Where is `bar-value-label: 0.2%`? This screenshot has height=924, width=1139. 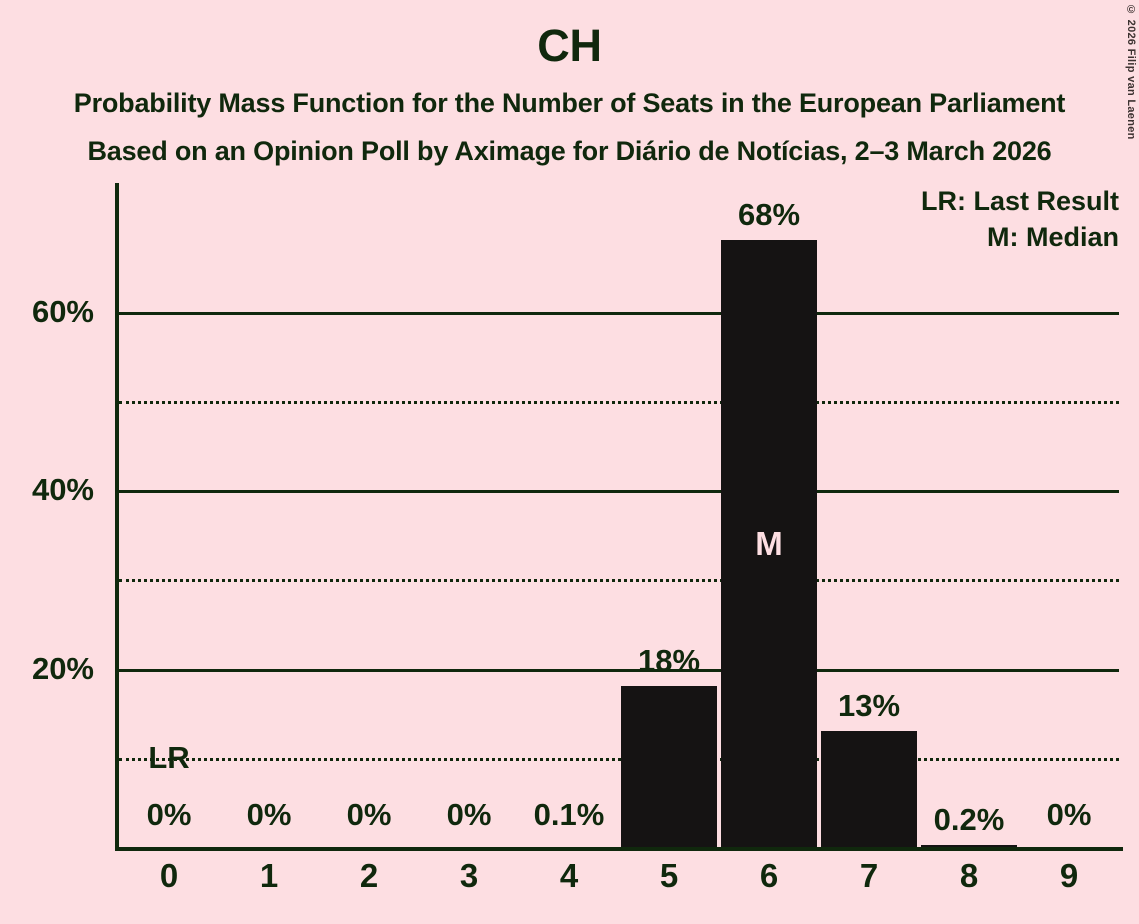
bar-value-label: 0.2% is located at coordinates (969, 820).